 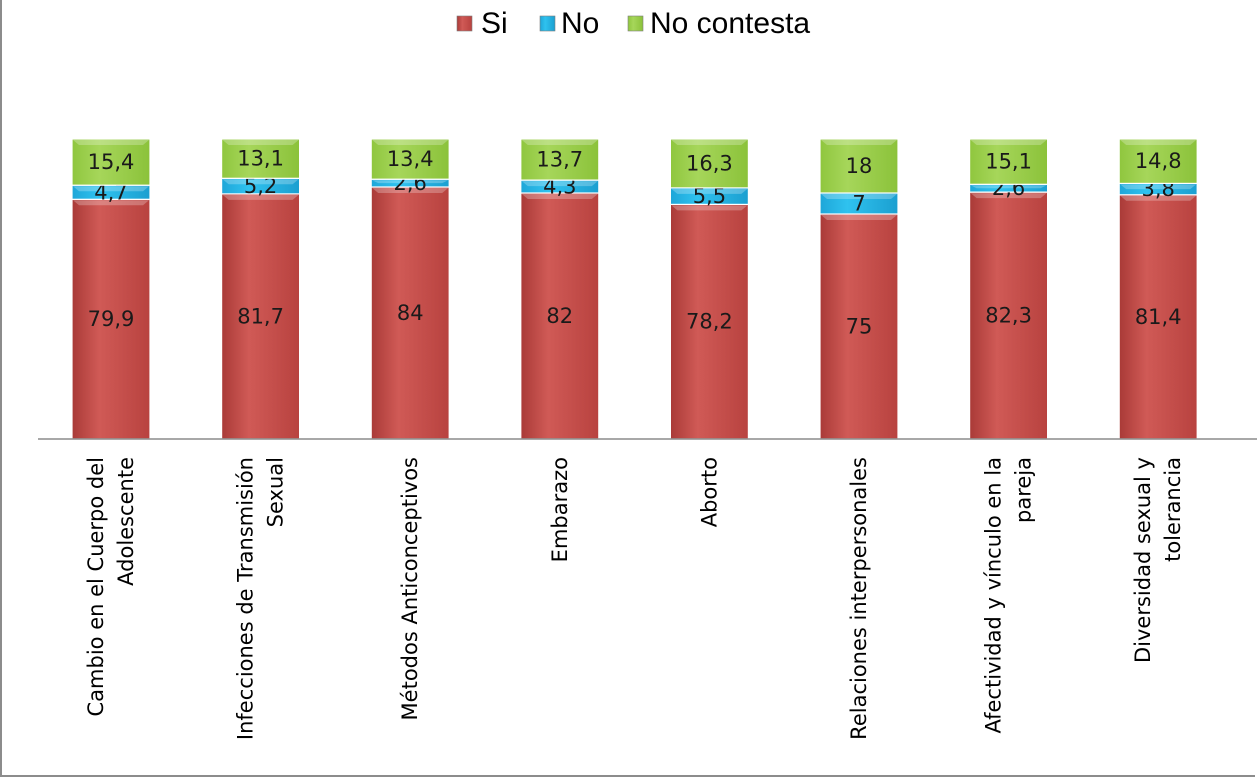 I want to click on data-label-si-7: 81,4, so click(x=1158, y=317).